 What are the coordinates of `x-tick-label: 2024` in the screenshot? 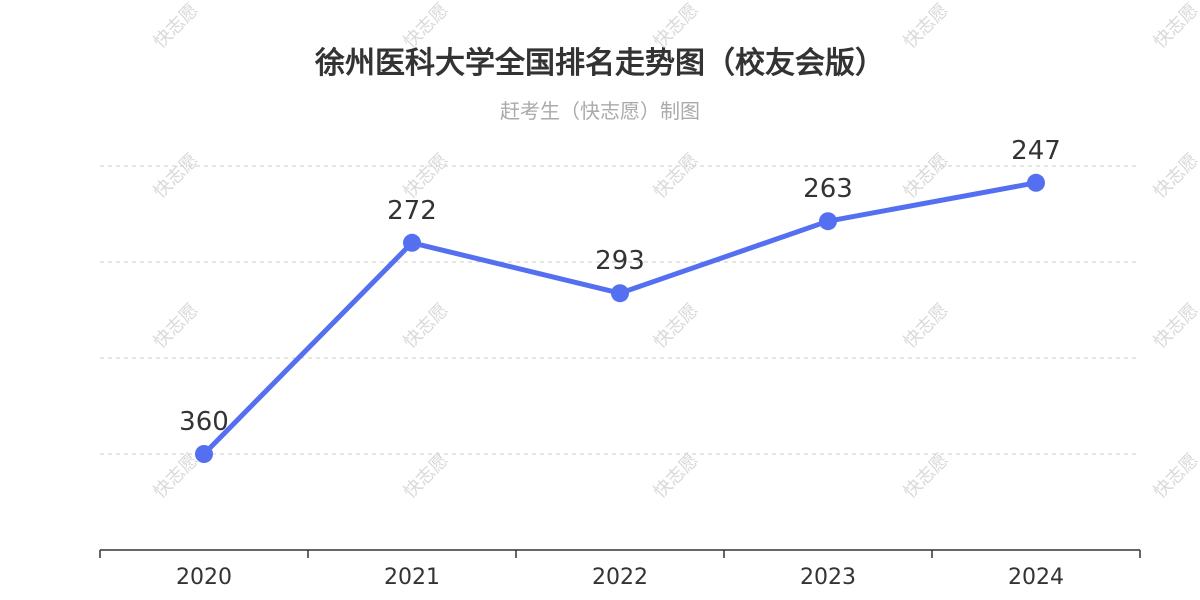 It's located at (1036, 577).